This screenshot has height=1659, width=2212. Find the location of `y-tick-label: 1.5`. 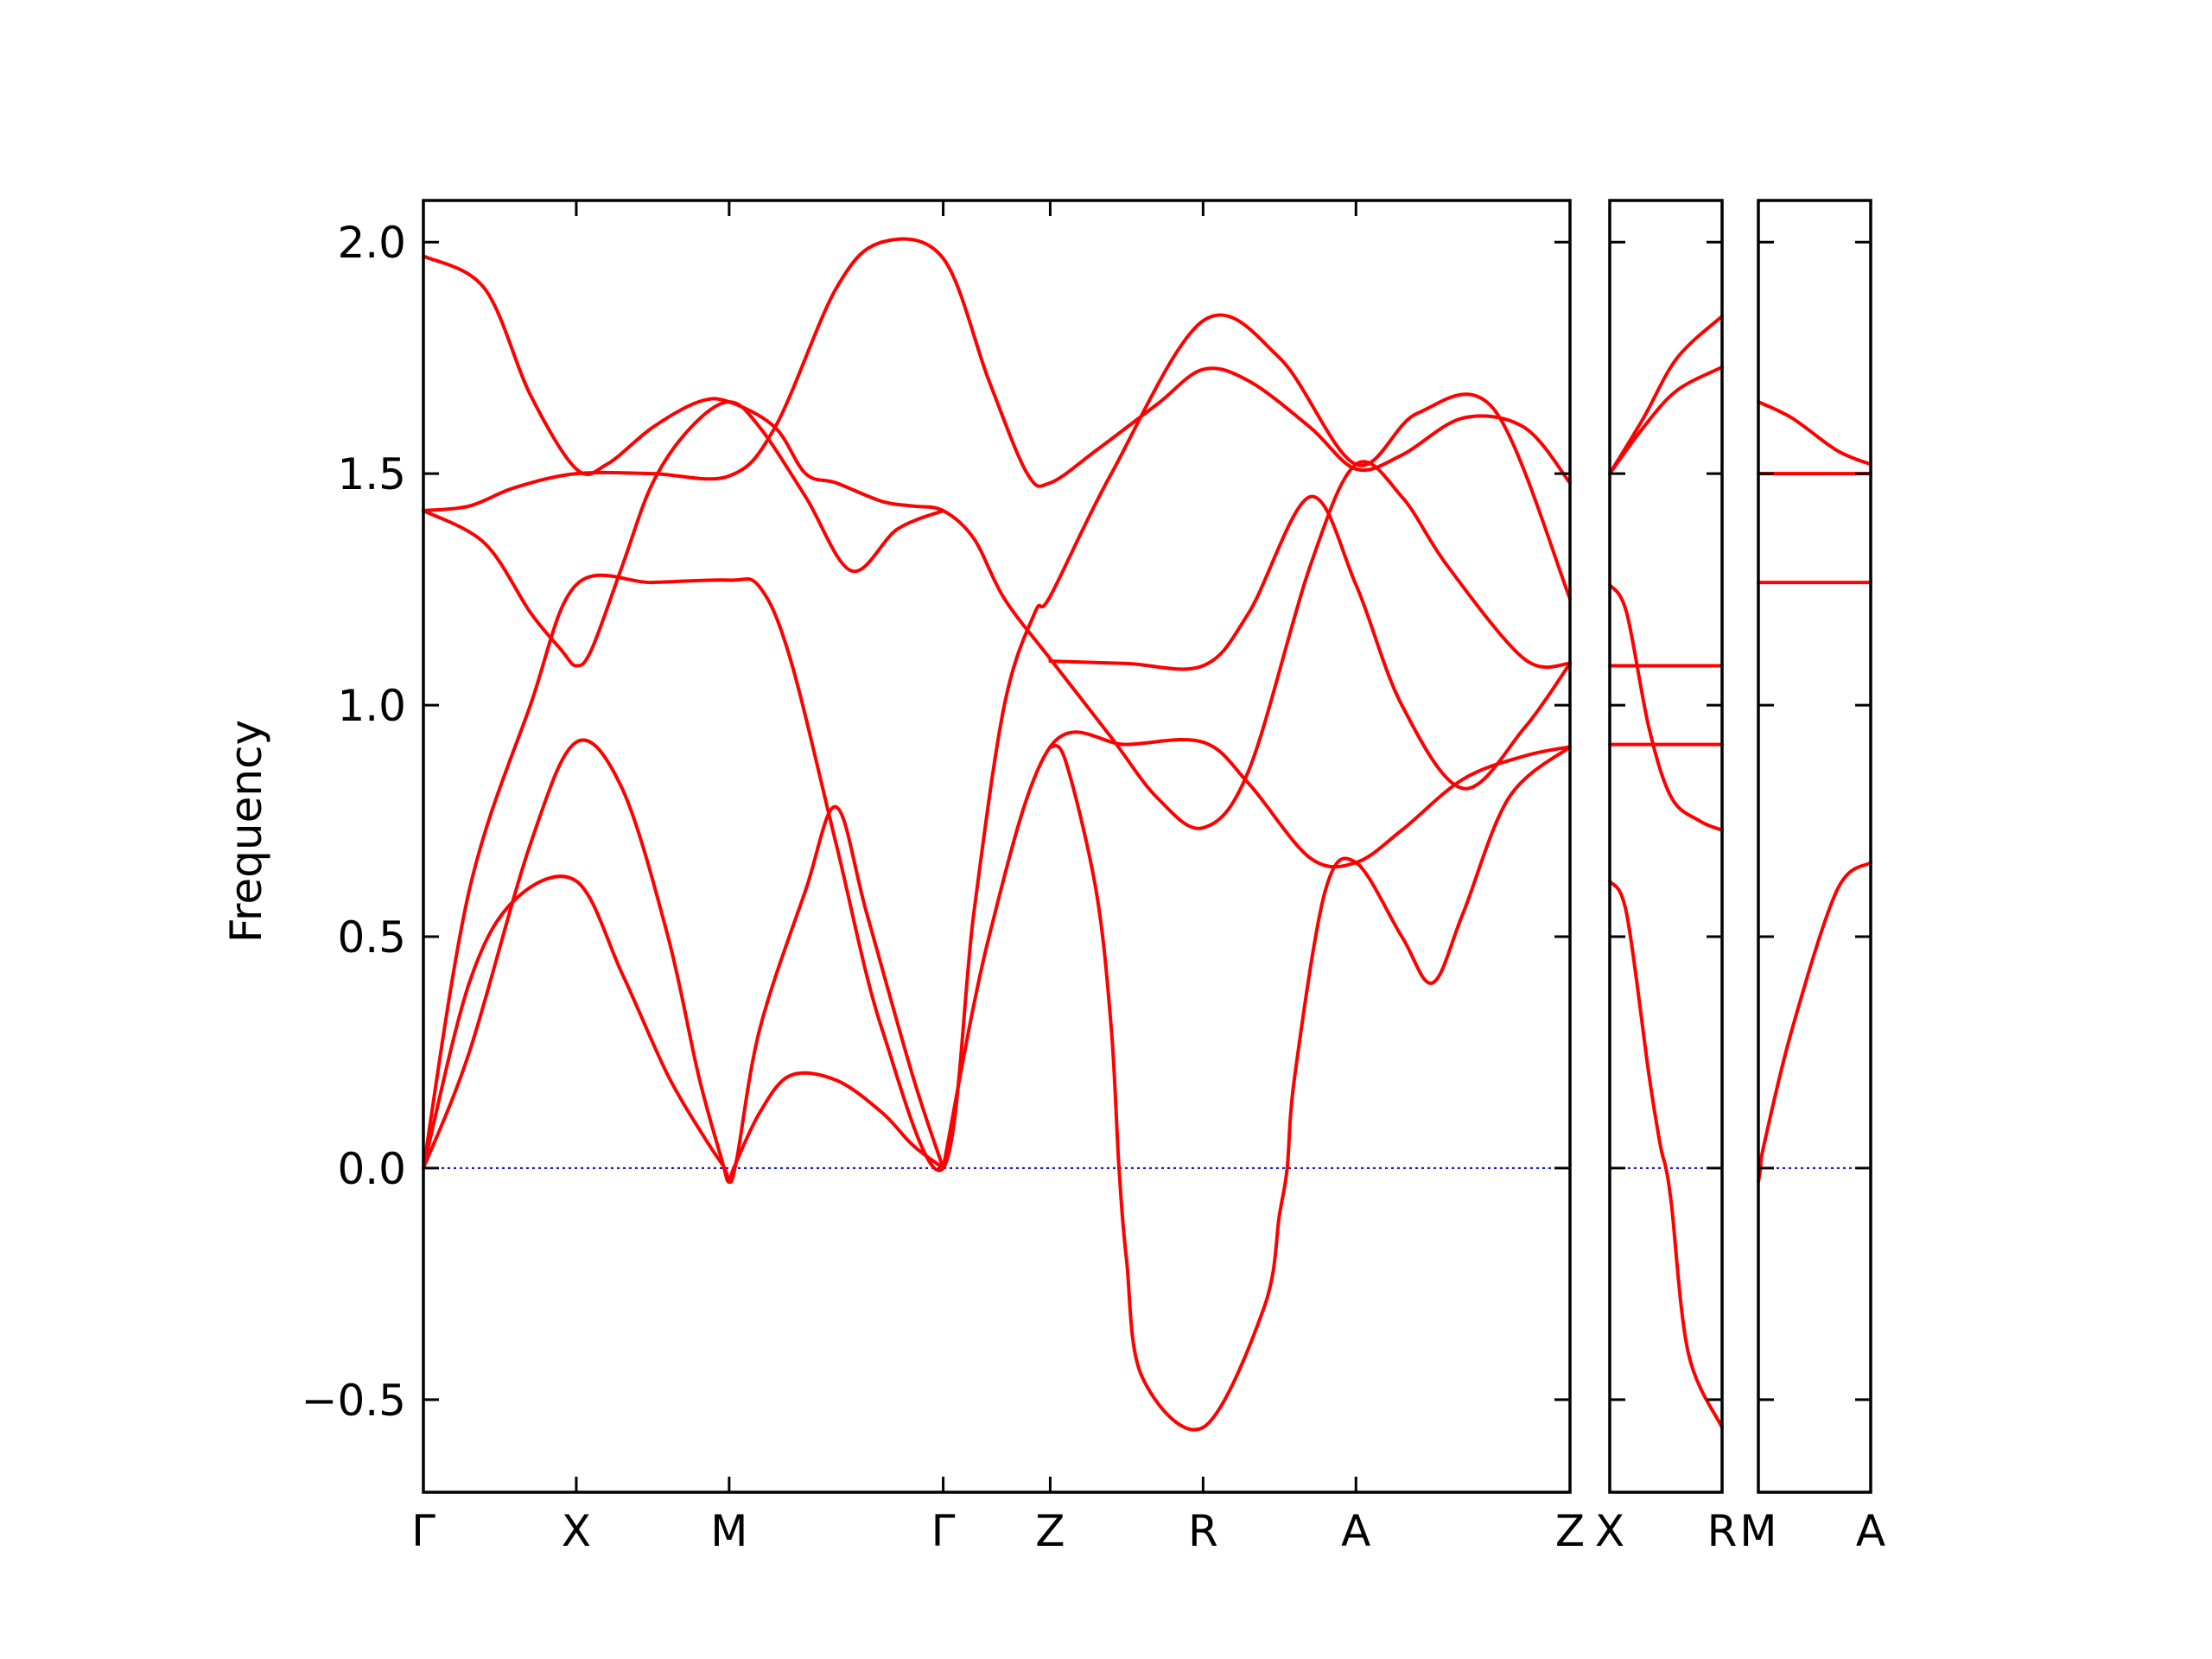

y-tick-label: 1.5 is located at coordinates (371, 474).